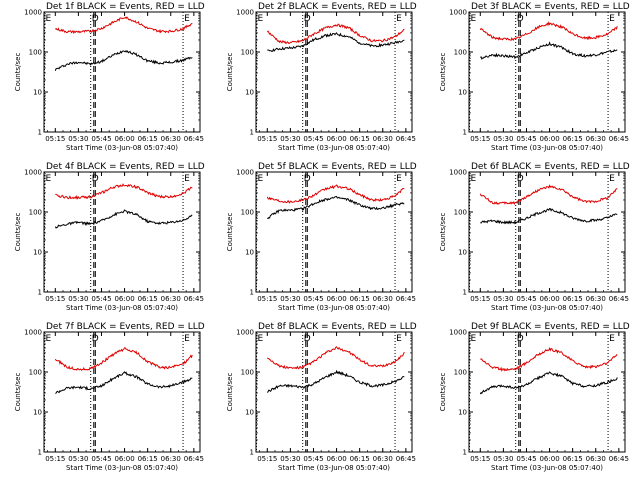 The width and height of the screenshot is (640, 480). What do you see at coordinates (125, 327) in the screenshot?
I see `panel-title: Det 7f BLACK = Events, RED = LLD` at bounding box center [125, 327].